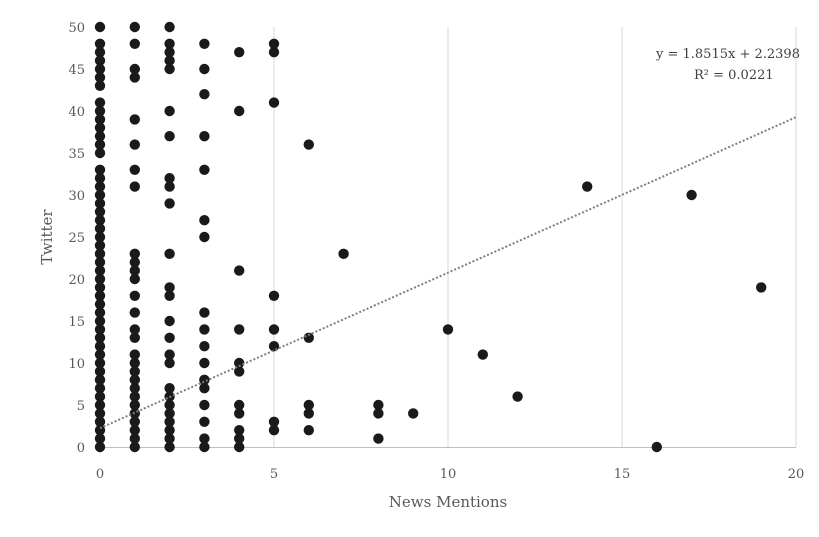 The image size is (819, 537). I want to click on y-tick-label: 30, so click(76, 196).